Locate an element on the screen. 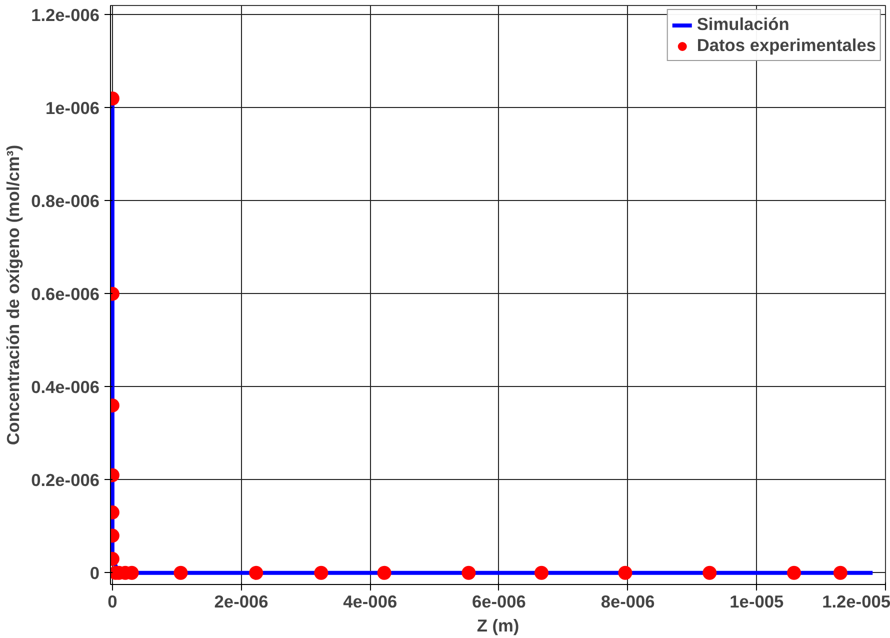 This screenshot has height=638, width=890. y-tick-label: 1.2e-006 is located at coordinates (65, 14).